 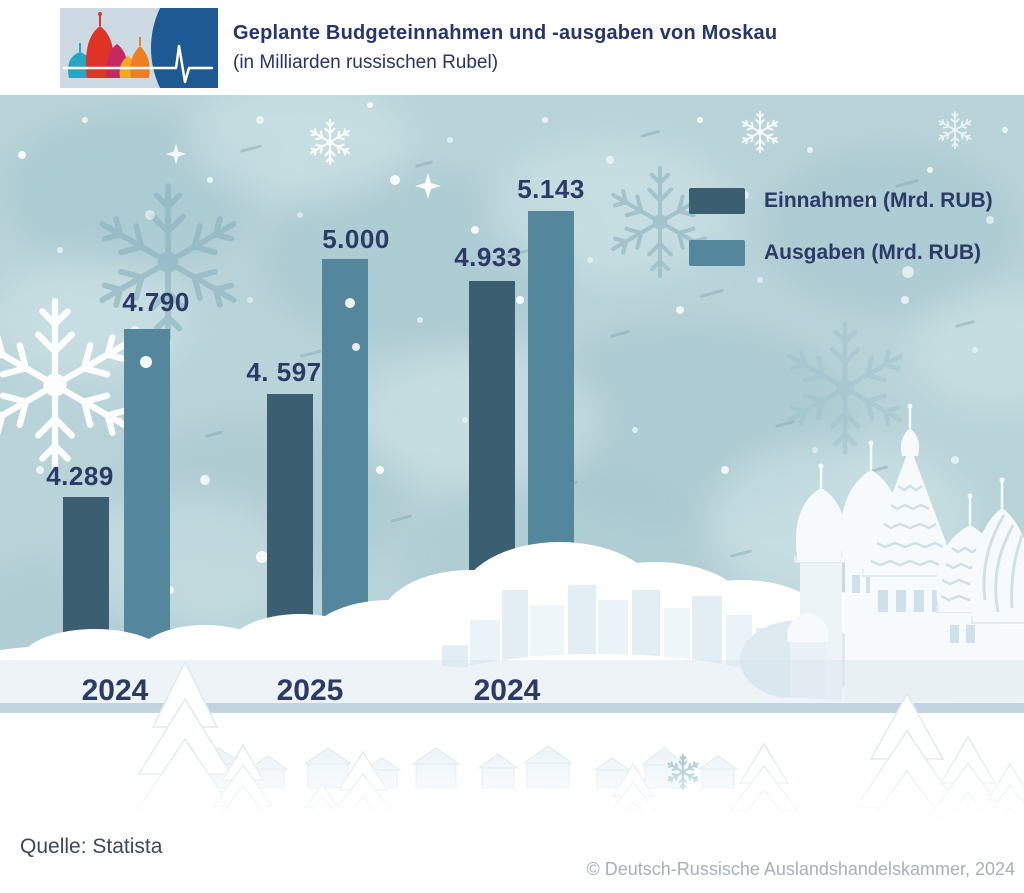 What do you see at coordinates (115, 690) in the screenshot?
I see `category-label-2024: 2024` at bounding box center [115, 690].